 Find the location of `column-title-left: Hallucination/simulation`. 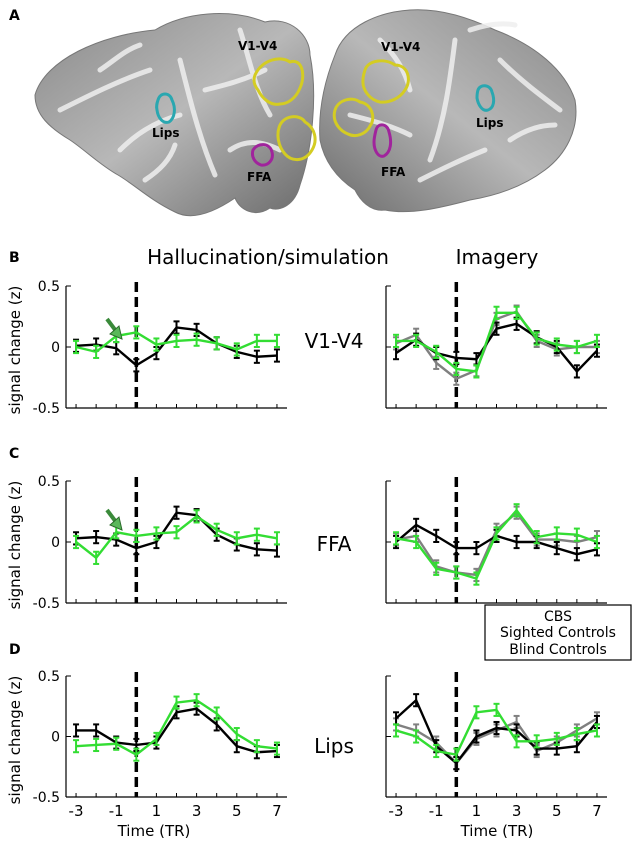

column-title-left: Hallucination/simulation is located at coordinates (268, 257).